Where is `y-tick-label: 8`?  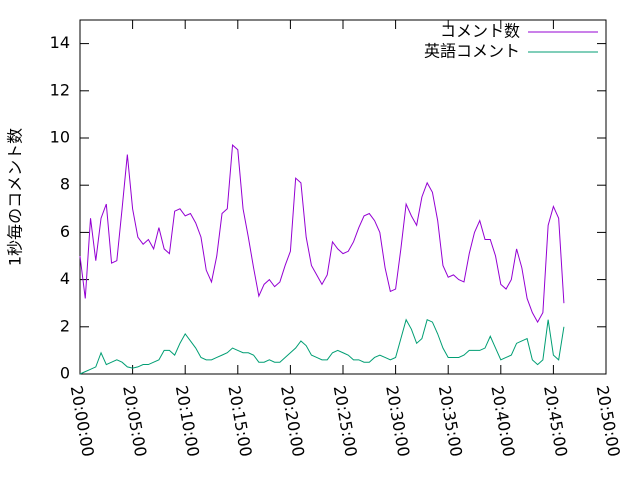
y-tick-label: 8 is located at coordinates (65, 184).